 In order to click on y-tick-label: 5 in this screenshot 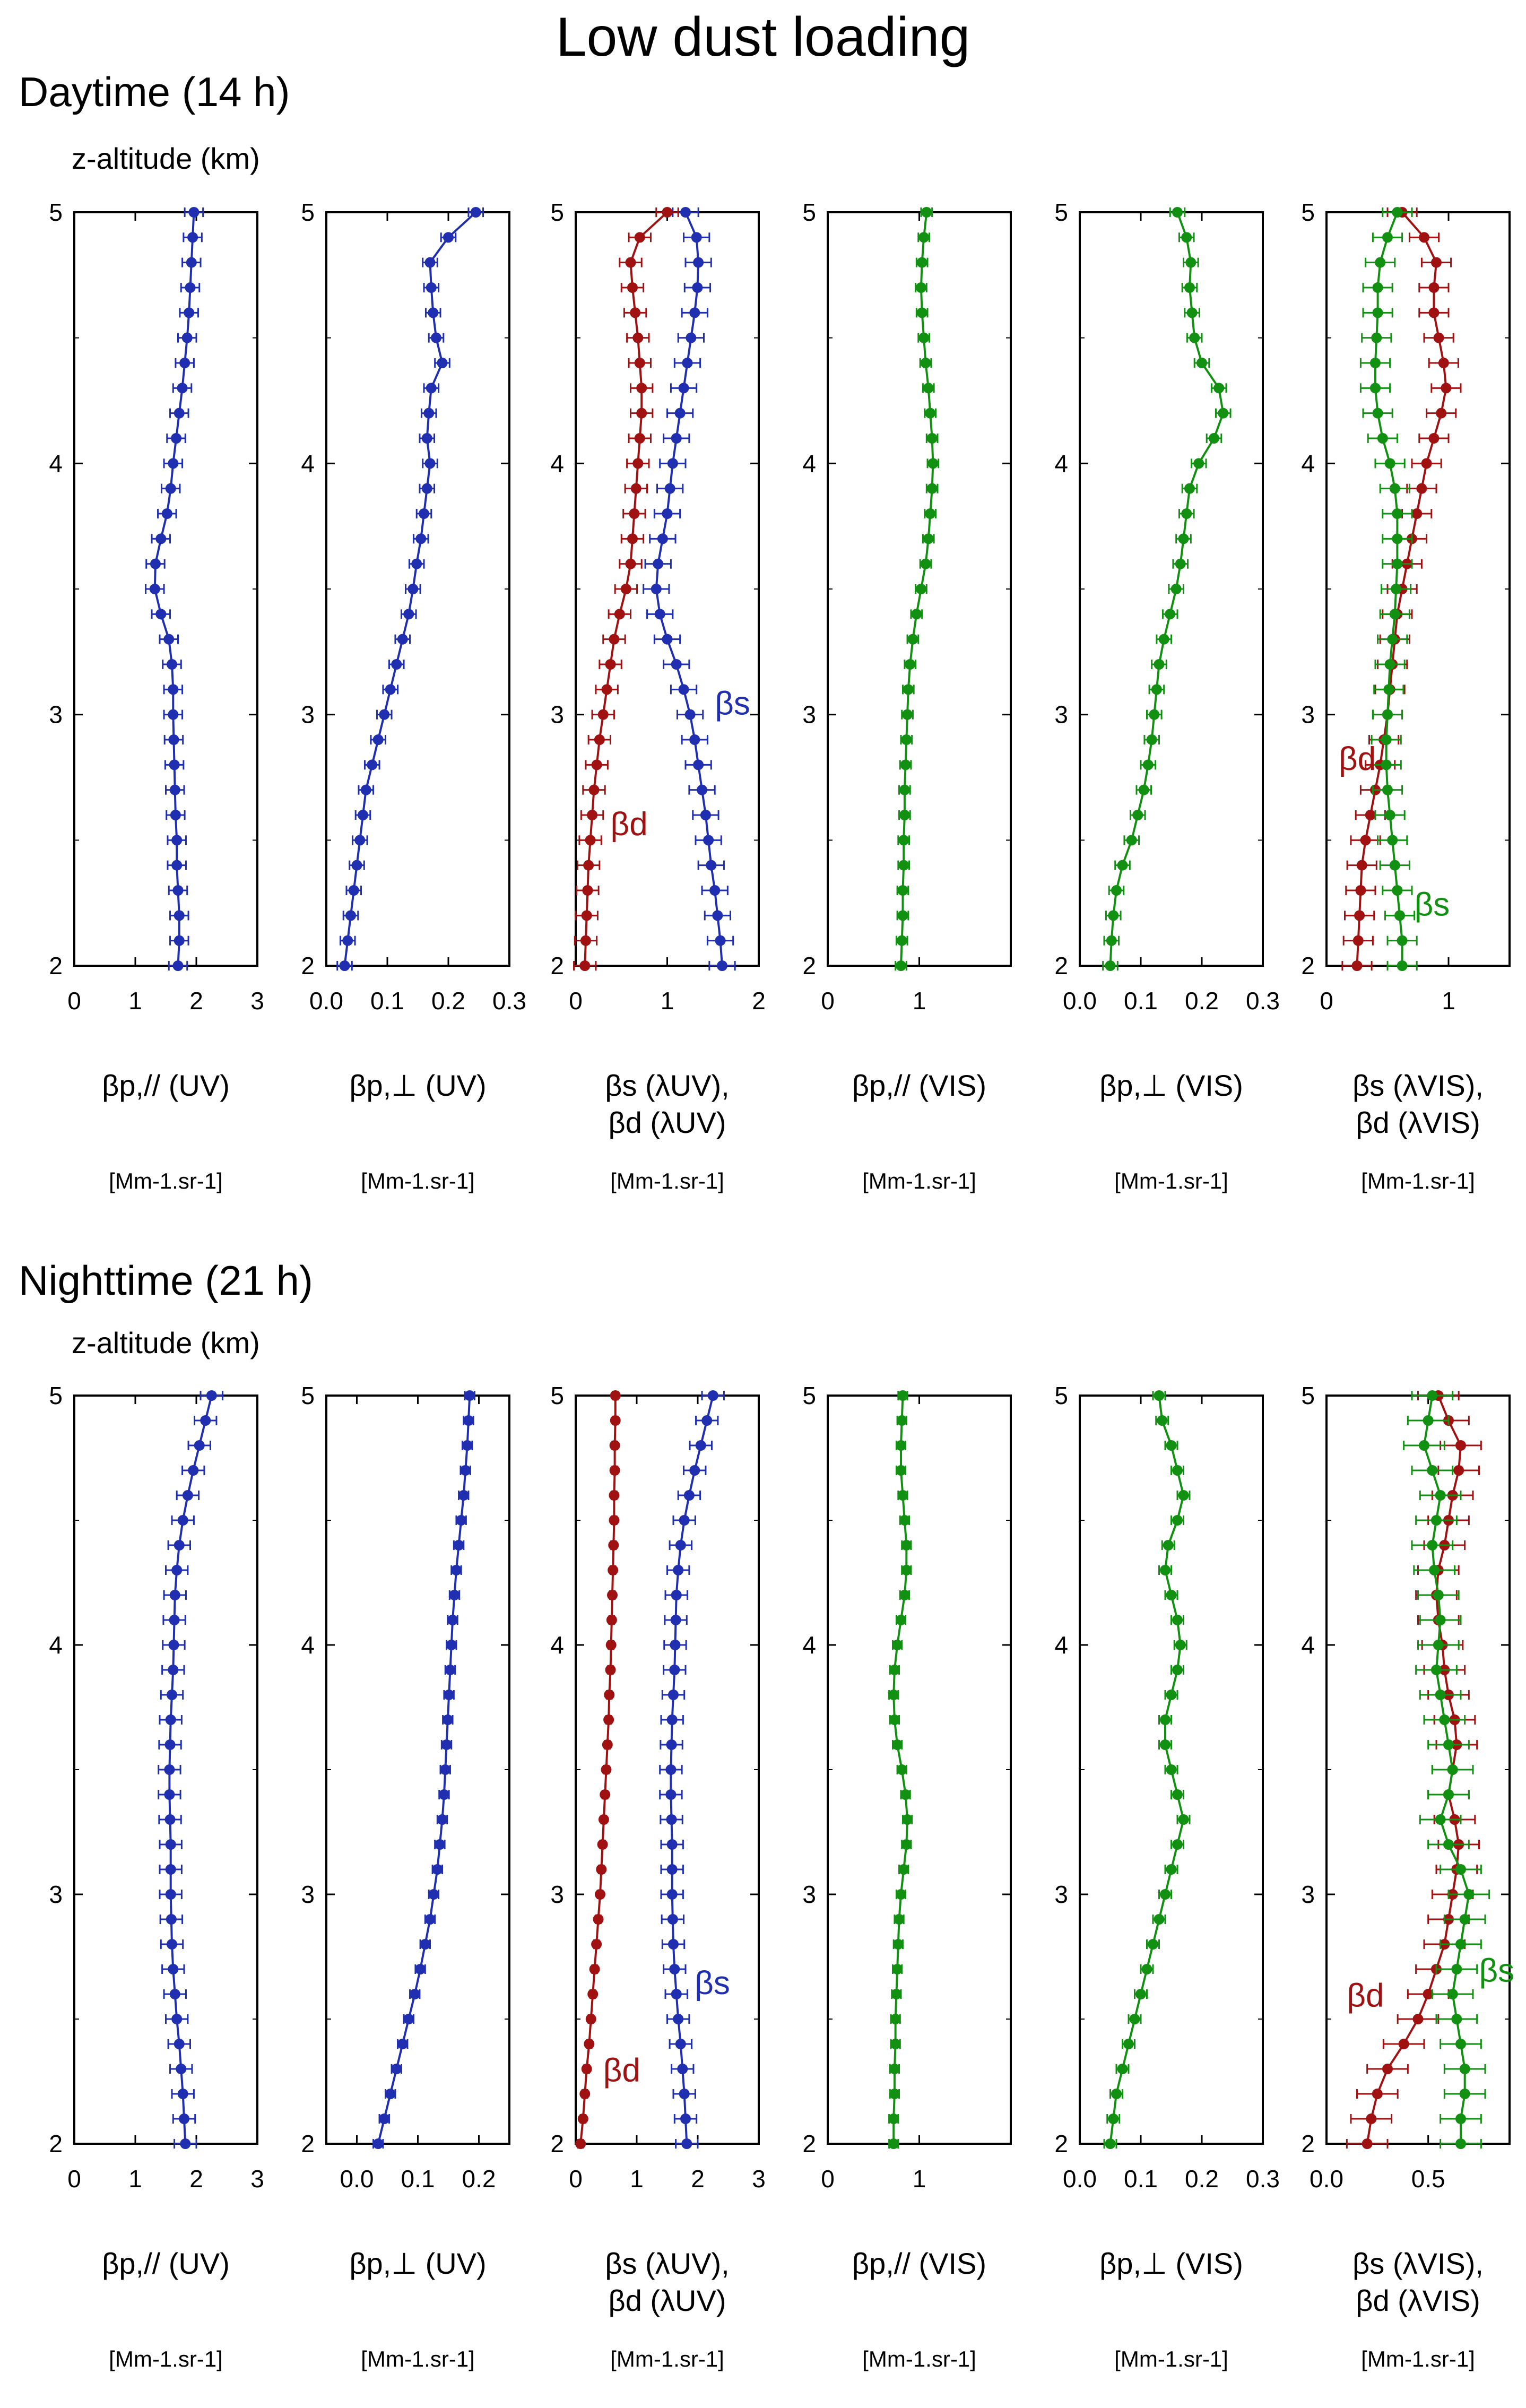, I will do `click(56, 1396)`.